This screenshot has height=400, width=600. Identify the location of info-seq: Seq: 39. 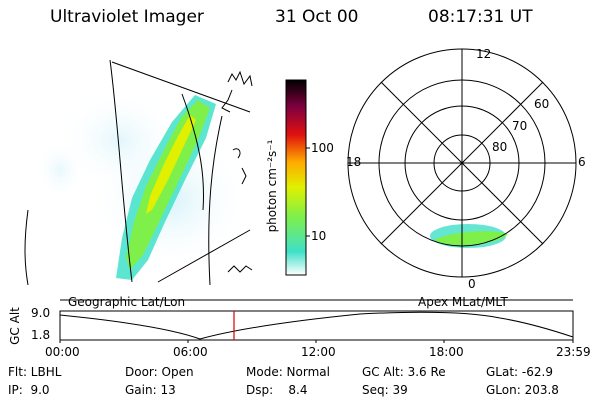
(385, 390).